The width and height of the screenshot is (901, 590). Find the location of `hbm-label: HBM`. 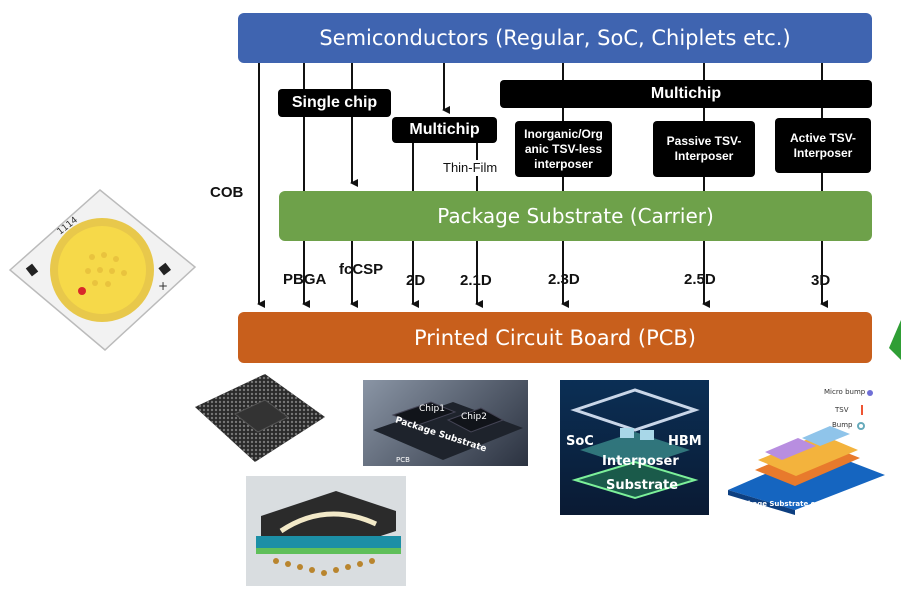

hbm-label: HBM is located at coordinates (685, 441).